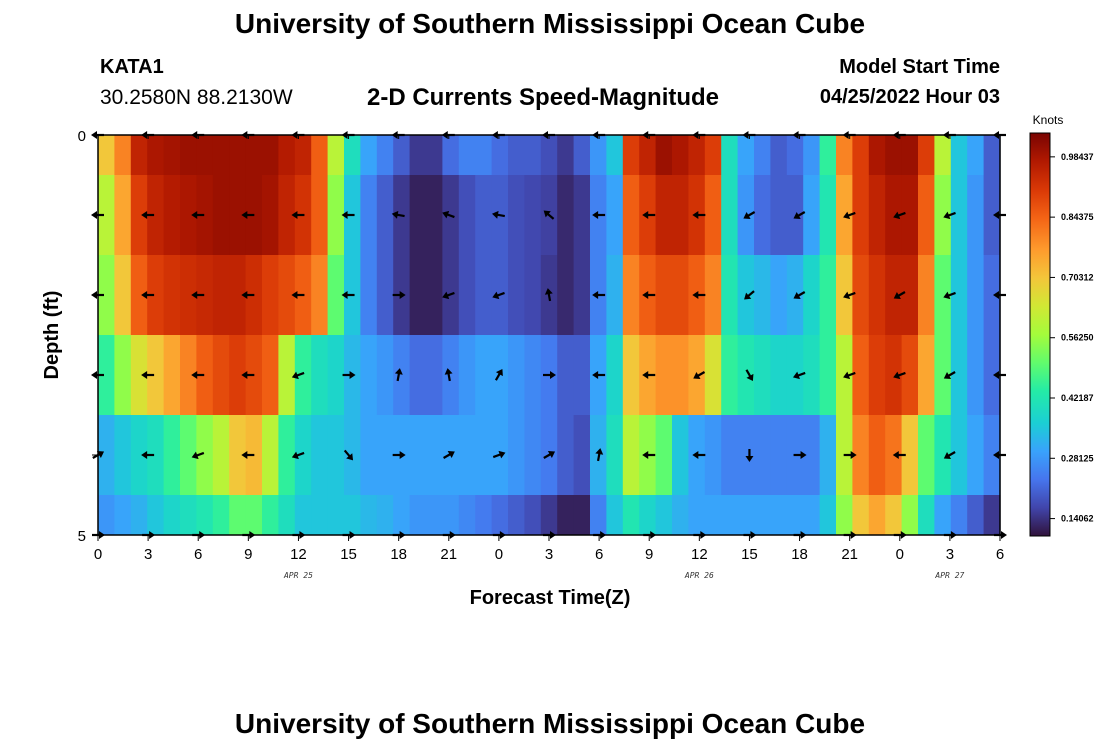 This screenshot has width=1100, height=750. I want to click on colorbar-tick-label: 0.56250, so click(1077, 338).